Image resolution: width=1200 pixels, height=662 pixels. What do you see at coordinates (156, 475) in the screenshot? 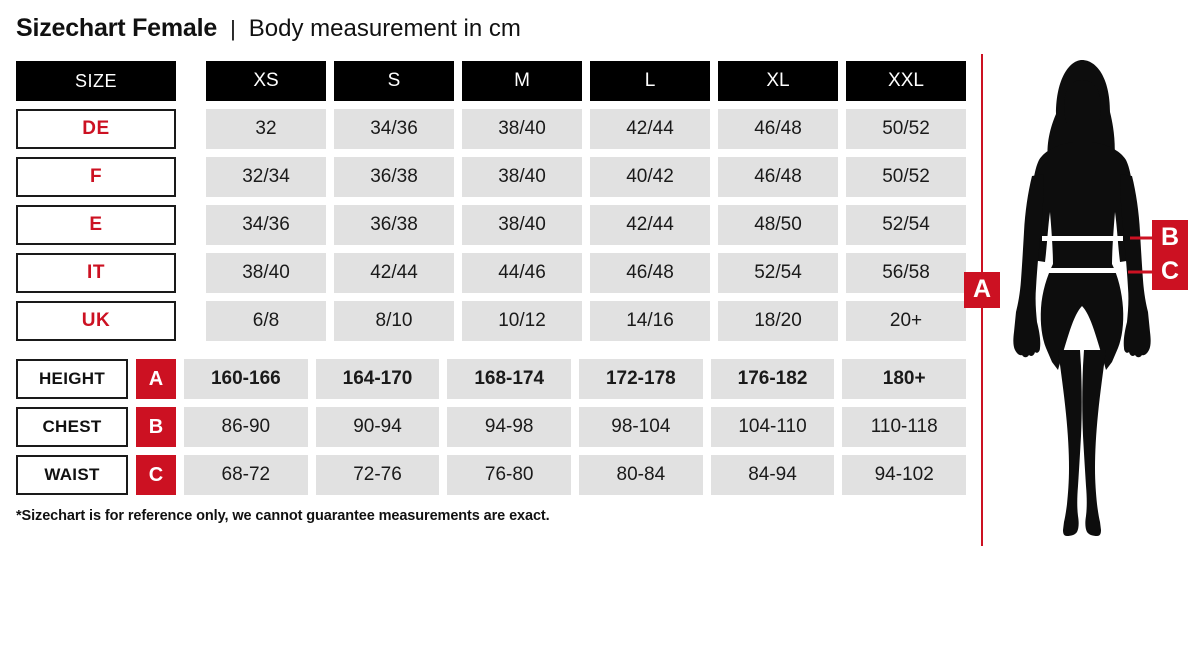
I see `marker-badge-c: C` at bounding box center [156, 475].